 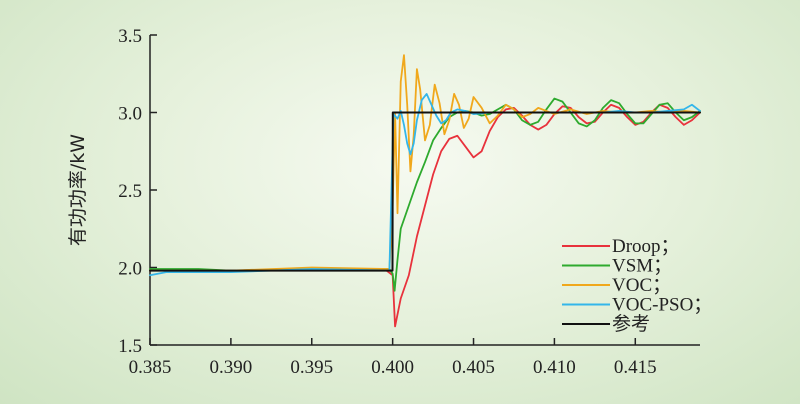 I want to click on legend-label: 参考, so click(x=631, y=324).